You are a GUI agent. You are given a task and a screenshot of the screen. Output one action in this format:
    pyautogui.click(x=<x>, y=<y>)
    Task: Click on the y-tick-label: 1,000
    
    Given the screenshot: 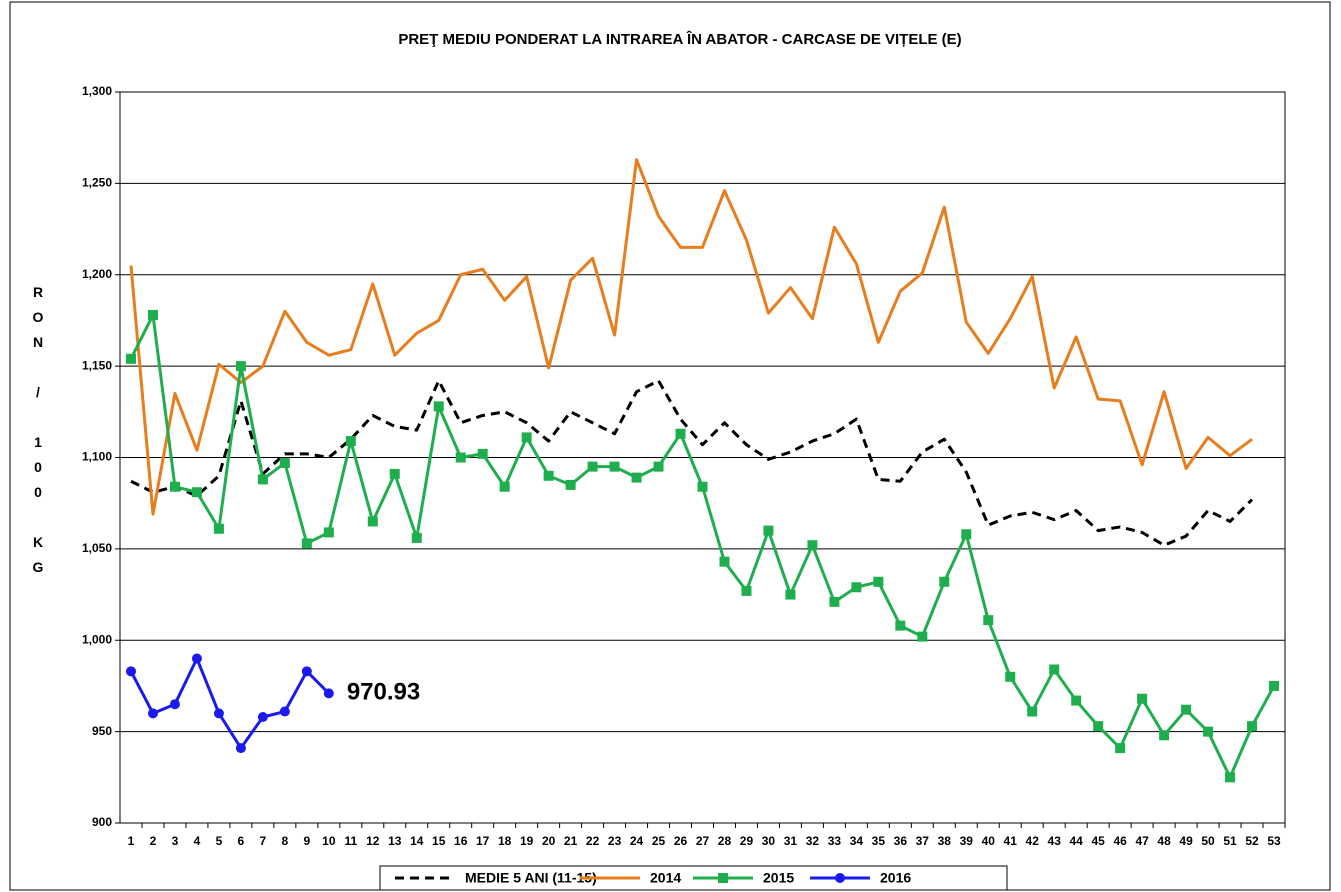 What is the action you would take?
    pyautogui.click(x=97, y=639)
    